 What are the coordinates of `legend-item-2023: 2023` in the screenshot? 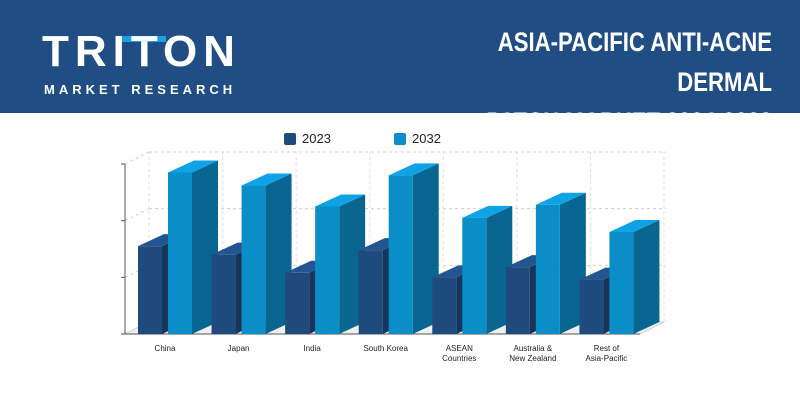 It's located at (307, 138).